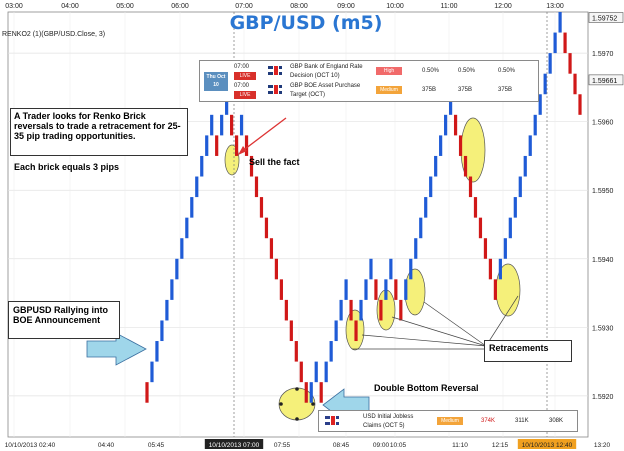 The width and height of the screenshot is (624, 451). Describe the element at coordinates (64, 320) in the screenshot. I see `rally-annotation-box: GBPUSD Rallying into BOE Announcement` at that location.